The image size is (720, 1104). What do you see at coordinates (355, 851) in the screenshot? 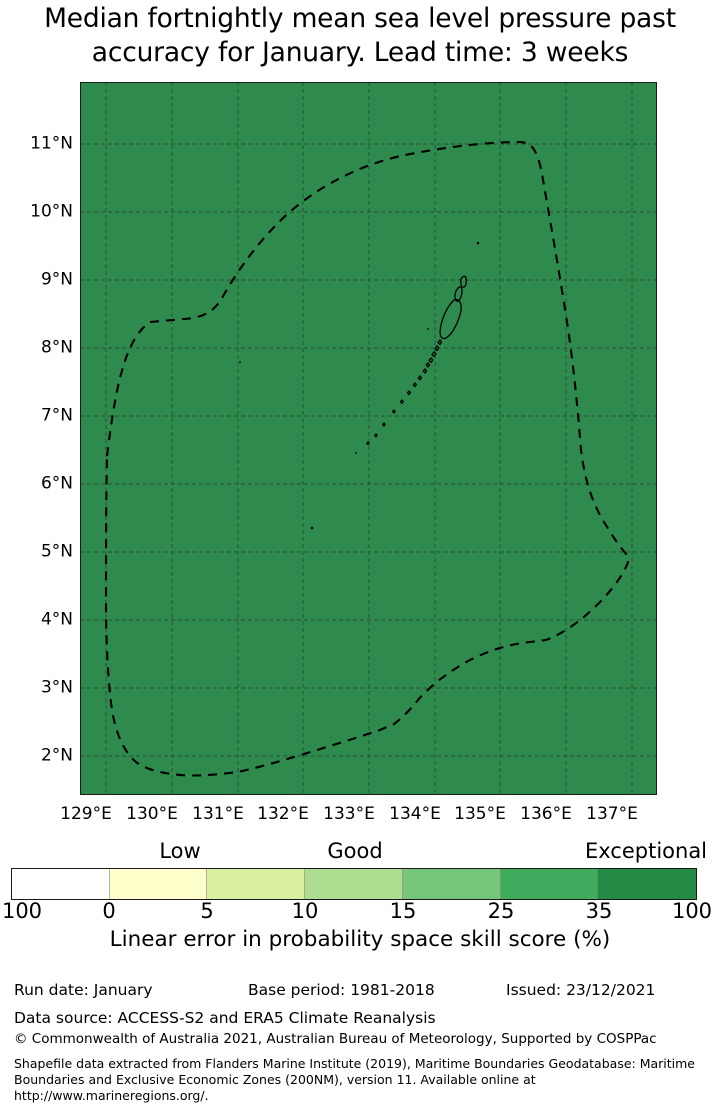
I see `colorbar-category-good: Good` at bounding box center [355, 851].